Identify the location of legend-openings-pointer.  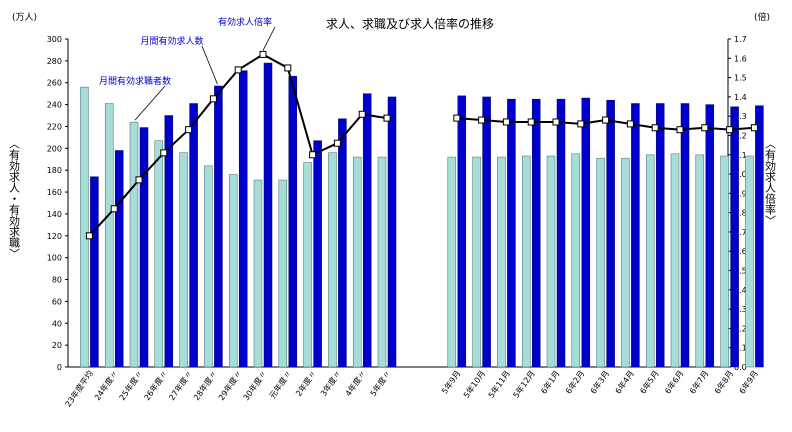
(209, 65).